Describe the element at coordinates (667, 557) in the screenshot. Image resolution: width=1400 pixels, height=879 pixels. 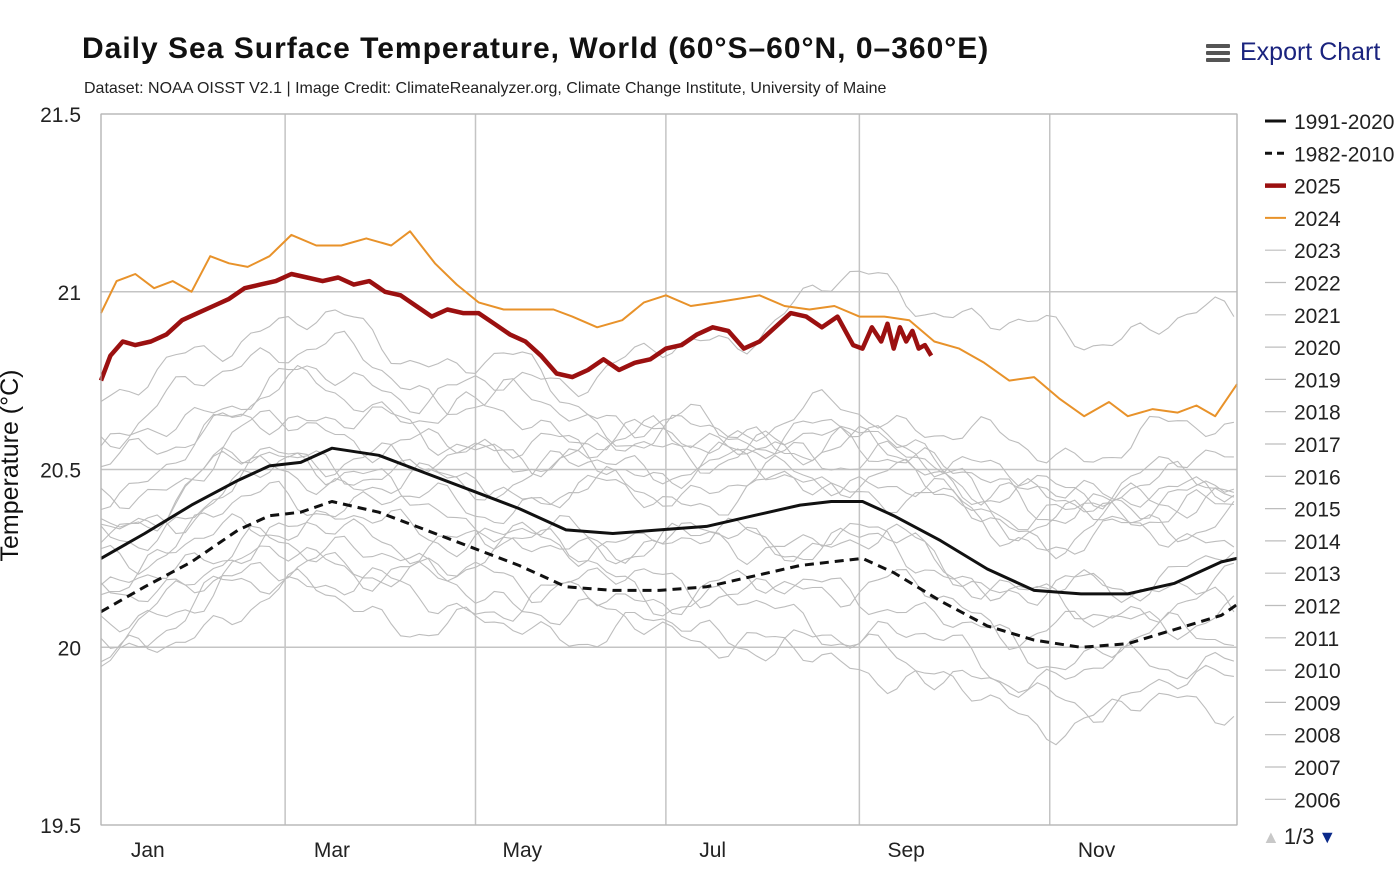
I see `series-line-2013` at that location.